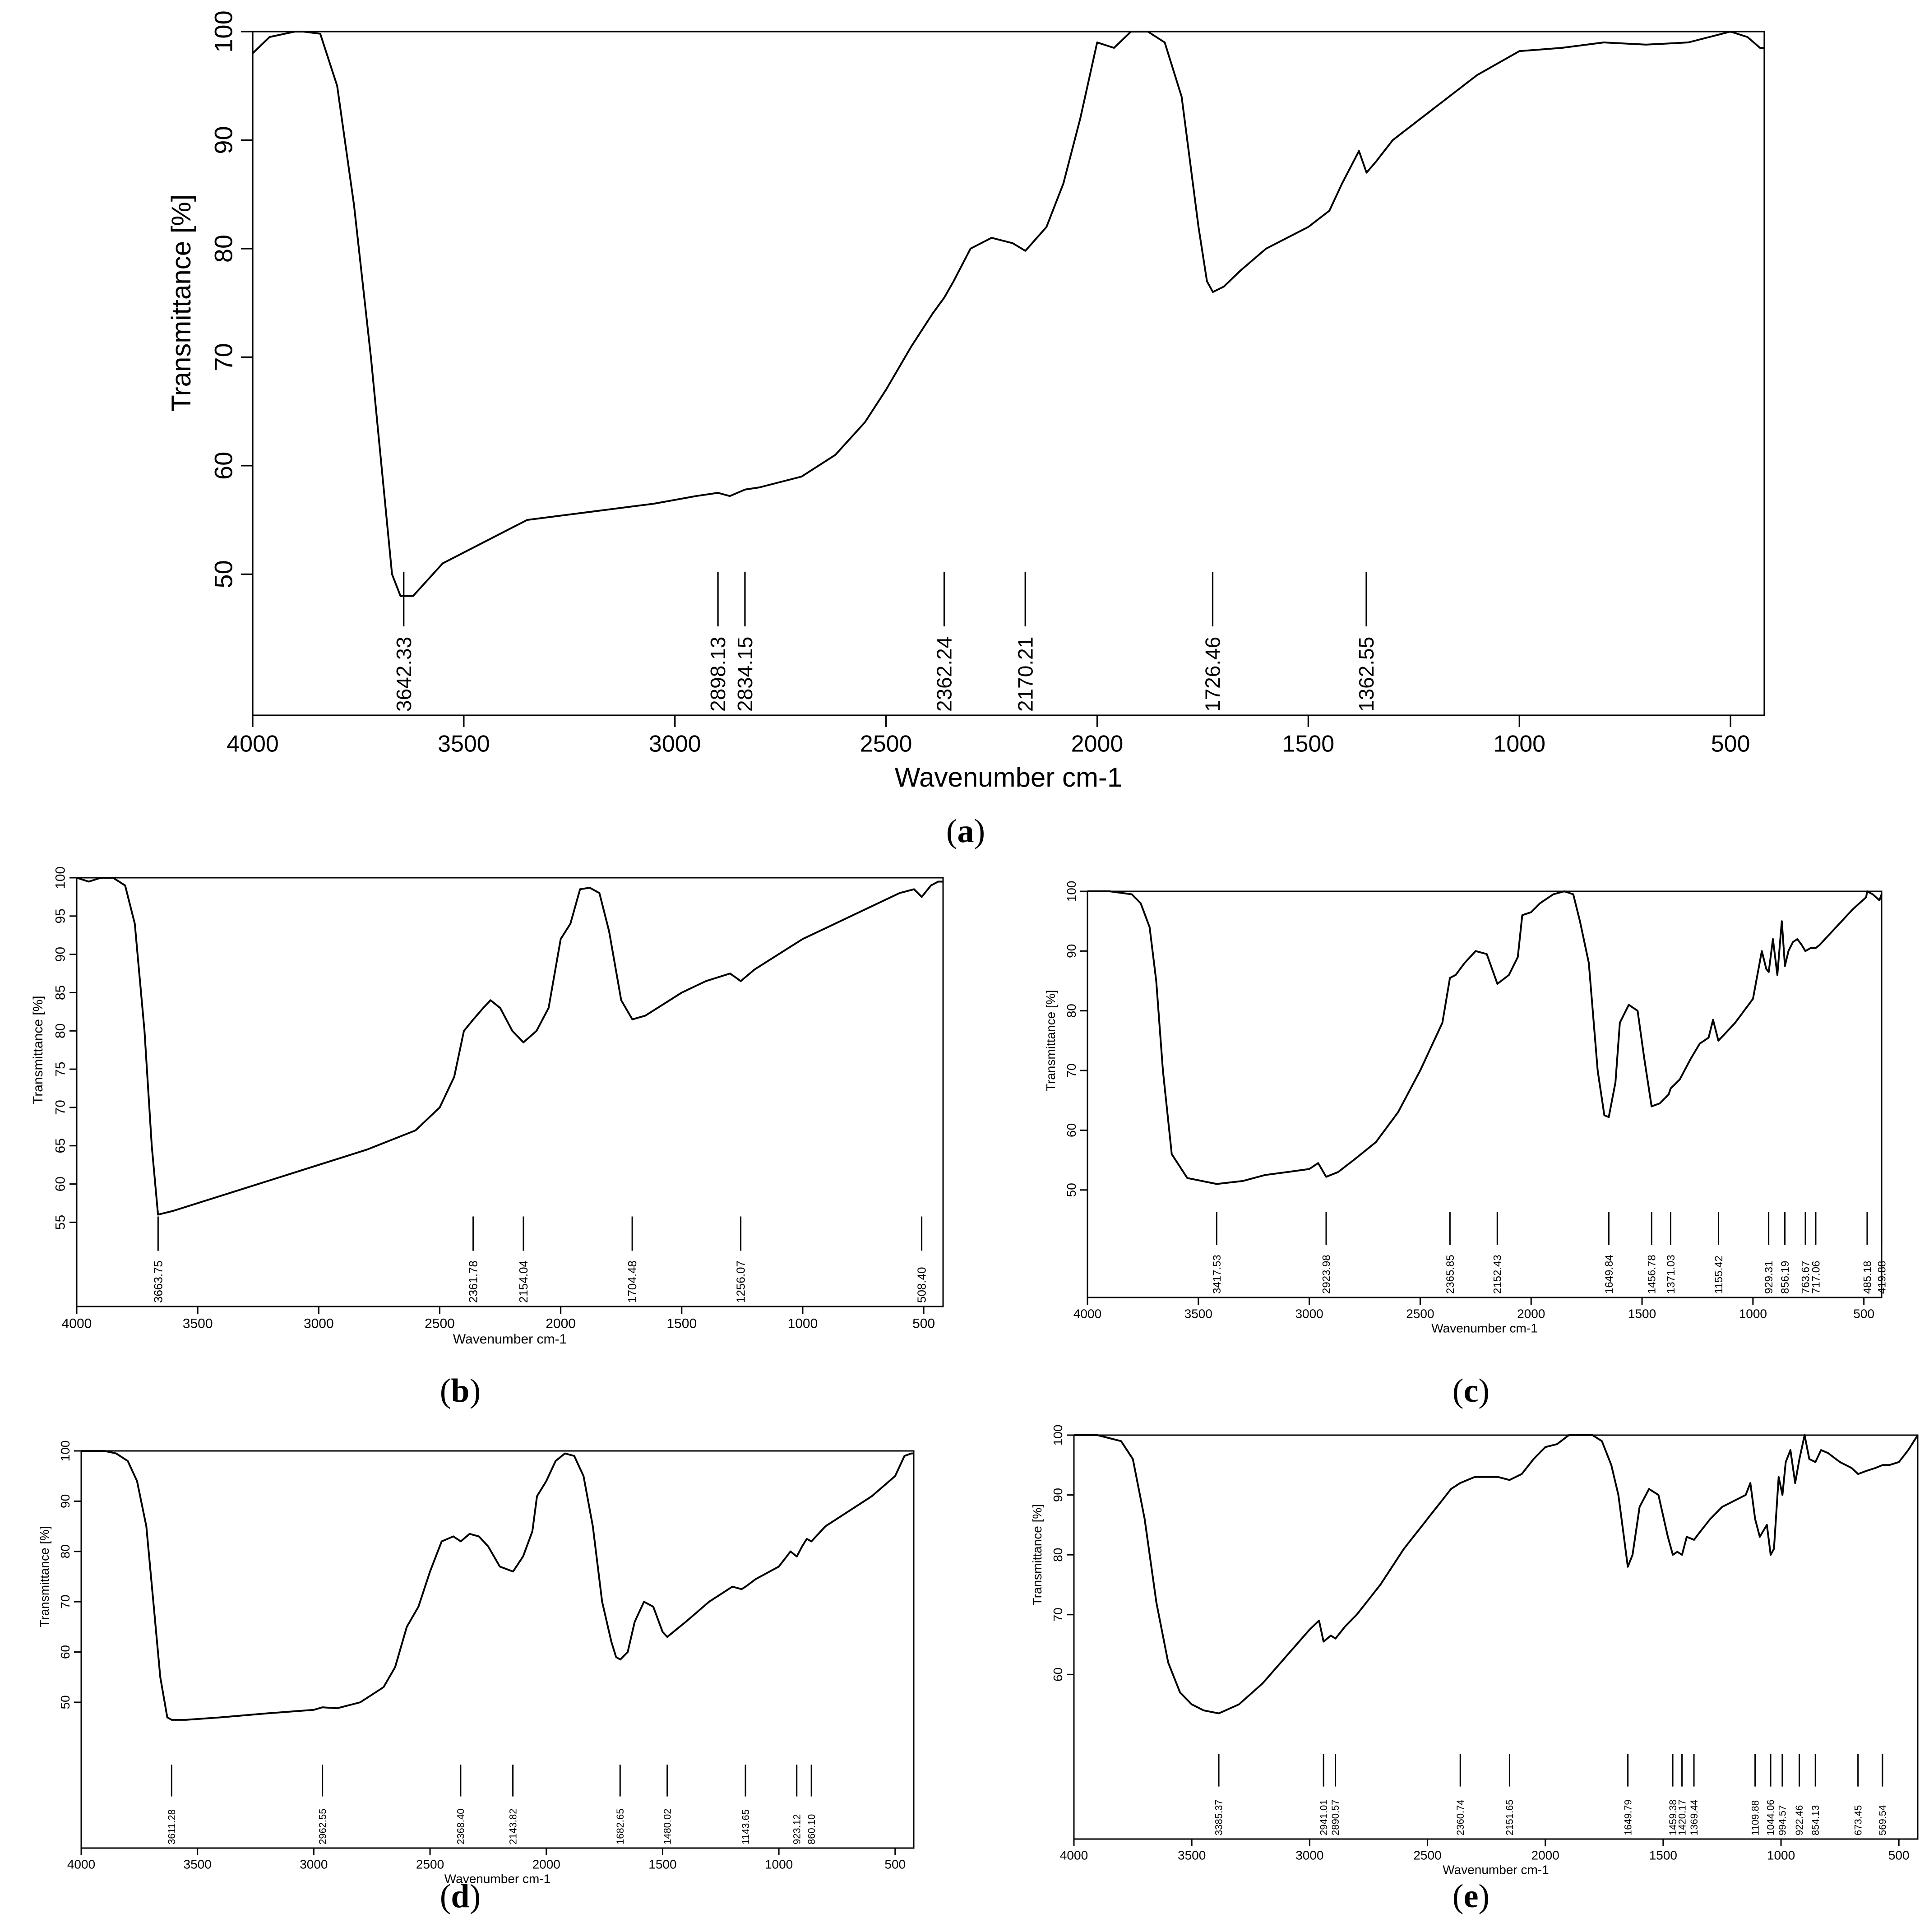 Image resolution: width=1929 pixels, height=1932 pixels. I want to click on y-tick-label: 55, so click(61, 1222).